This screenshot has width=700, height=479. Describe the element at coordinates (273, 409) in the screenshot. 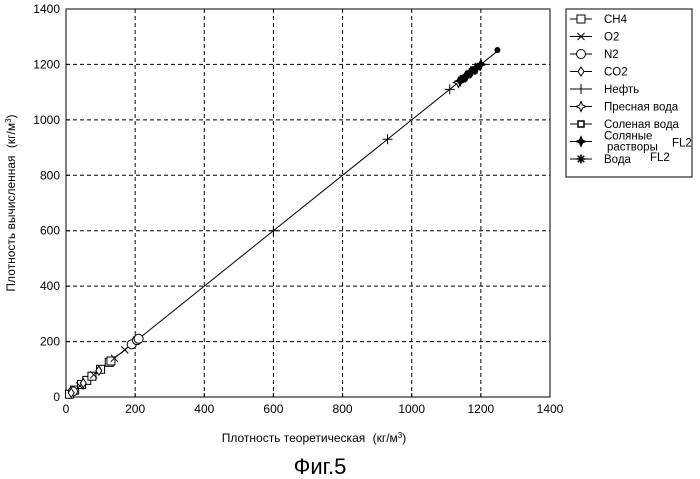

I see `x-tick-label: 600` at that location.